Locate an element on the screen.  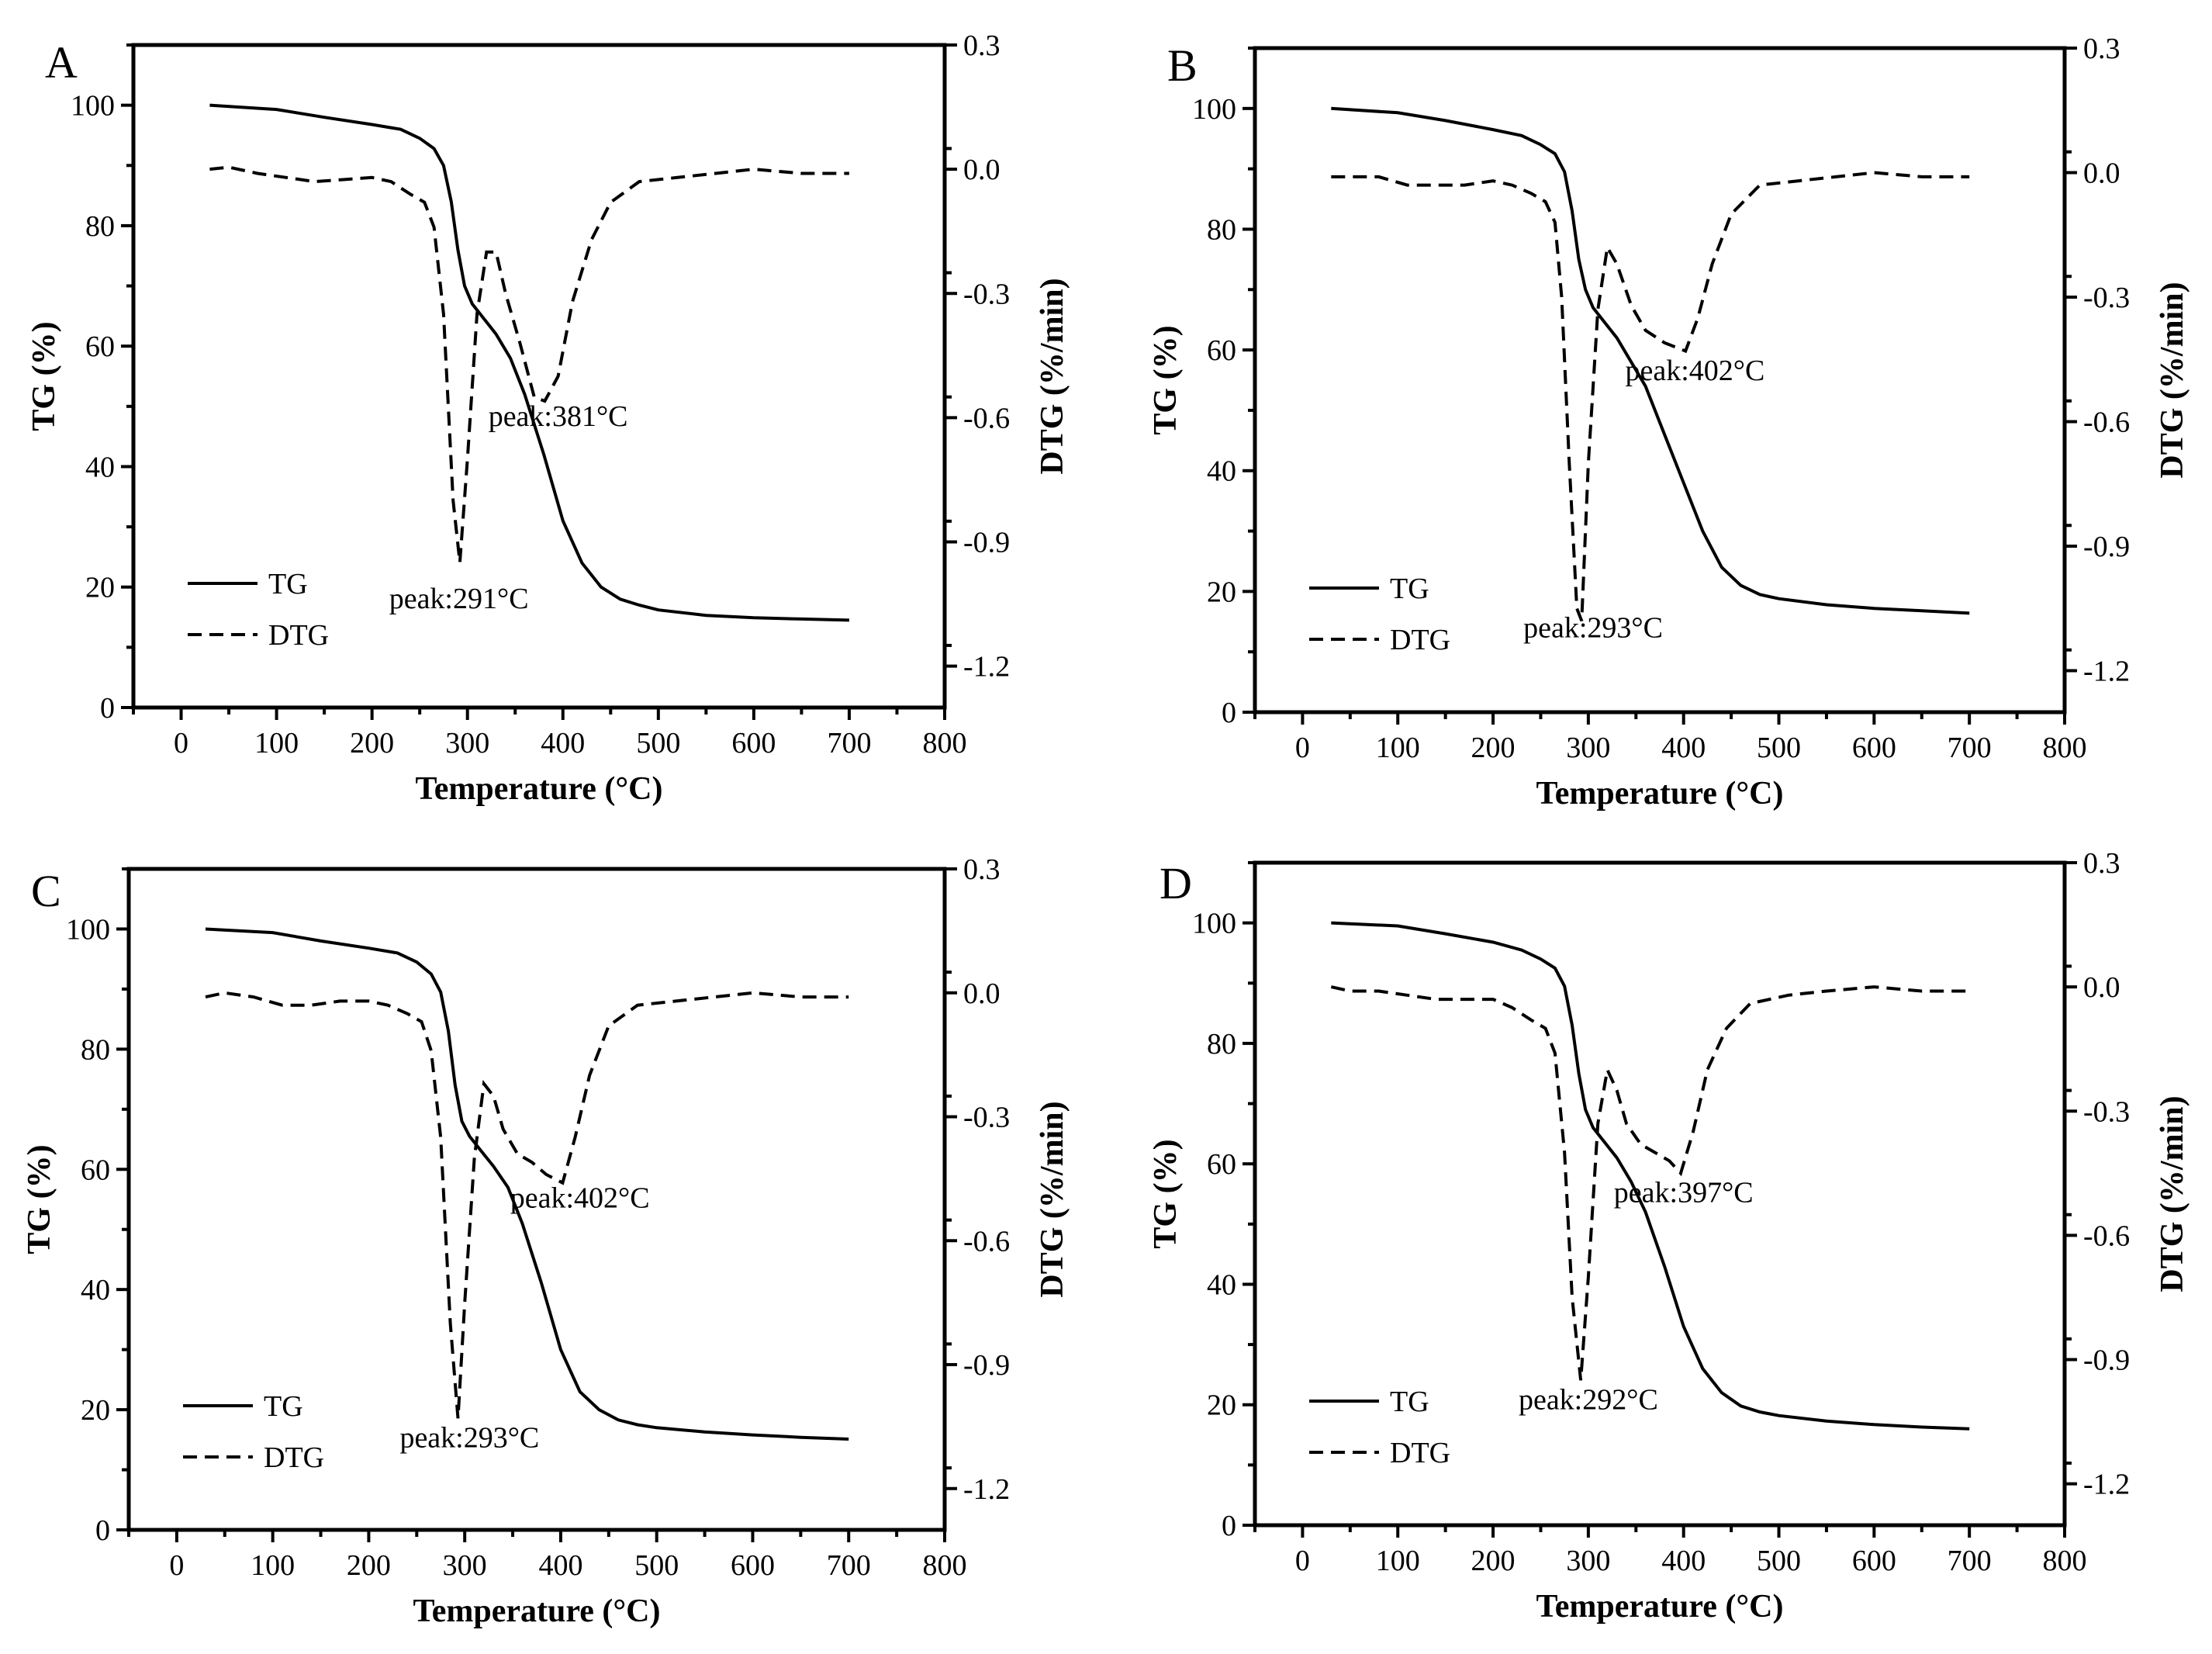
panel-label: B is located at coordinates (1182, 65).